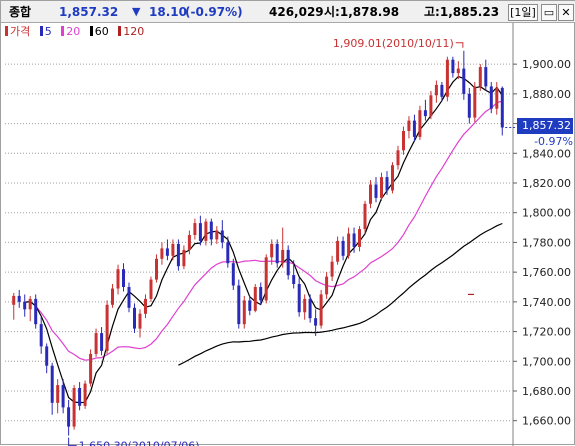  Describe the element at coordinates (545, 126) in the screenshot. I see `current-price-marker: 1,857.32` at that location.